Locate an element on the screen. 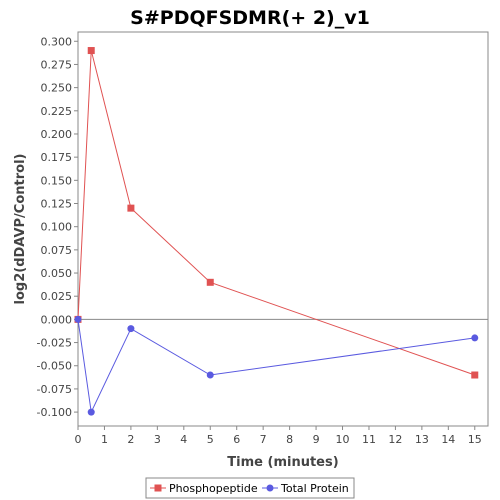 Image resolution: width=500 pixels, height=500 pixels. x-tick-label: 3 is located at coordinates (157, 439).